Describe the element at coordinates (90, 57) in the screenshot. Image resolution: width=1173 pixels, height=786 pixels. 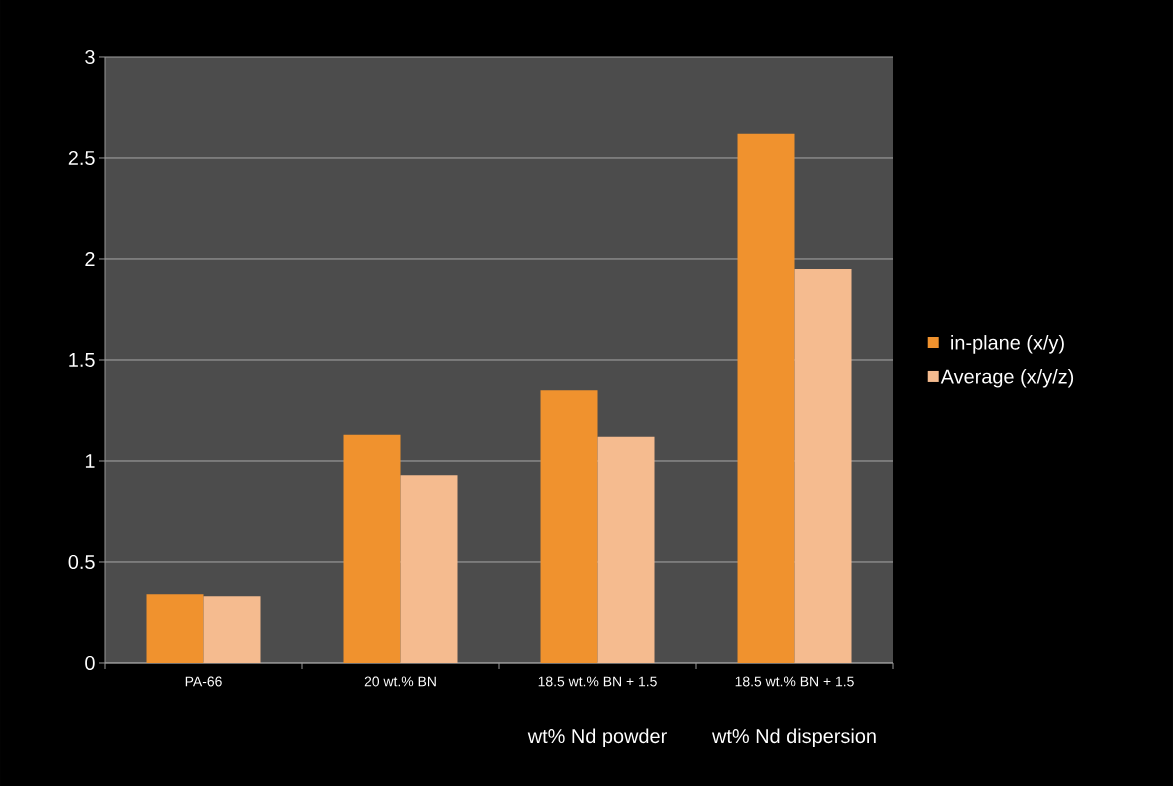
I see `y-tick-label: 3` at that location.